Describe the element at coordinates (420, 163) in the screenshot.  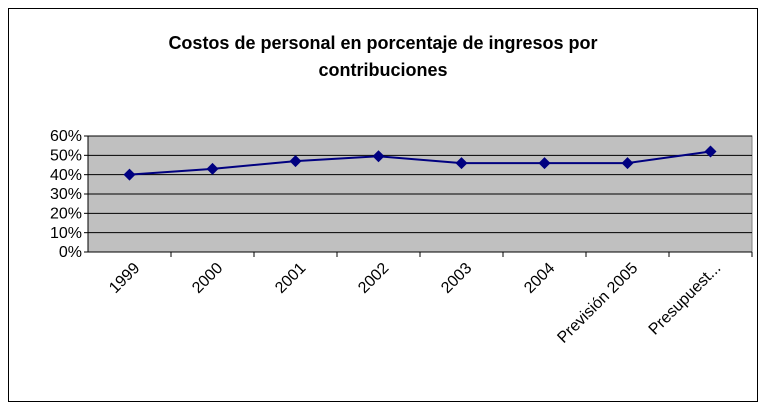
I see `line` at that location.